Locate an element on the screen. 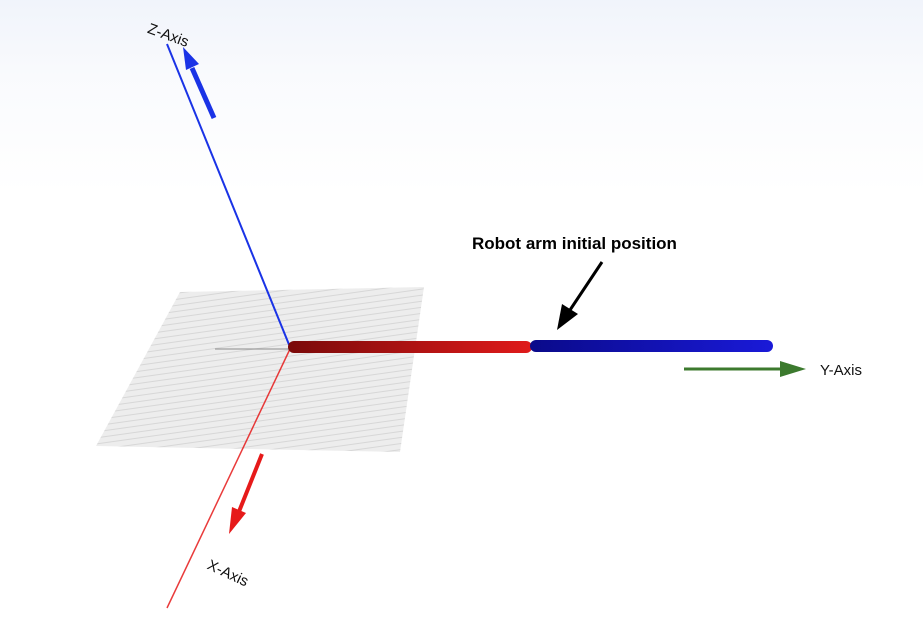  robot-arm is located at coordinates (530, 346).